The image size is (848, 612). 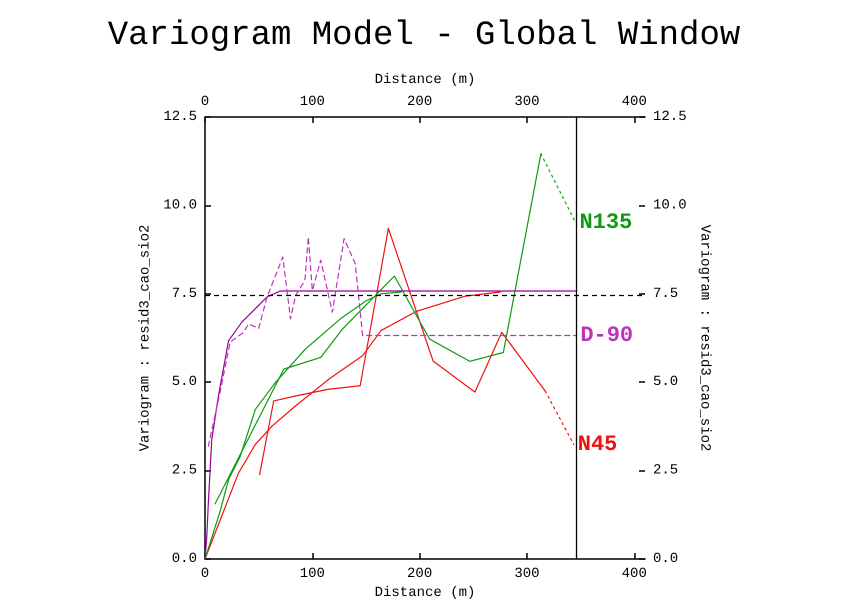 I want to click on x2-tick-label: 400, so click(x=634, y=102).